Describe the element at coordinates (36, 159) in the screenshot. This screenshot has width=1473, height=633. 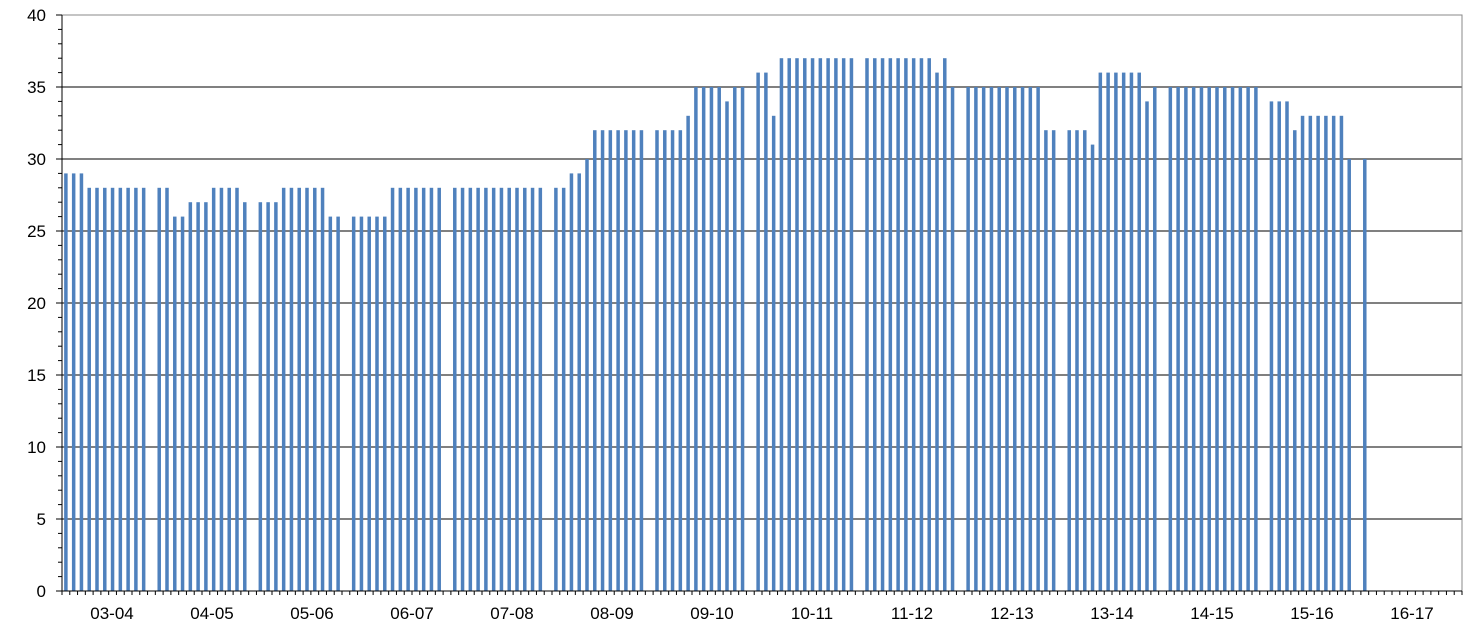
I see `y-tick-label: 30` at that location.